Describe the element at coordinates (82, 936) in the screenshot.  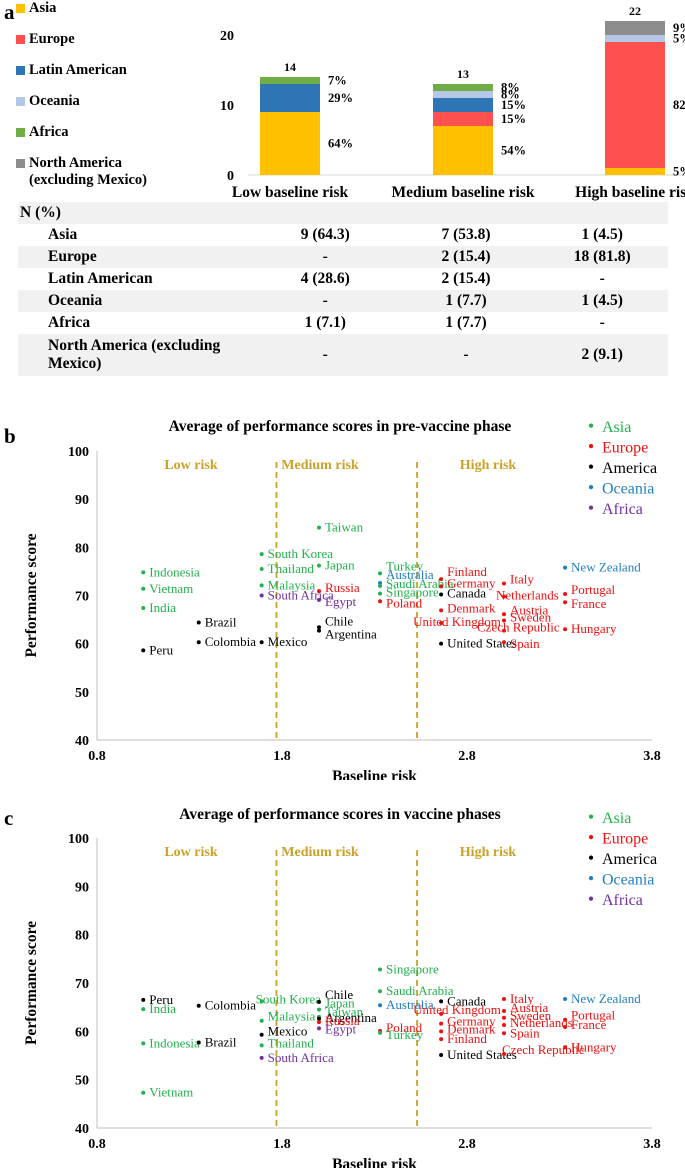
I see `y-tick-label: 80` at that location.